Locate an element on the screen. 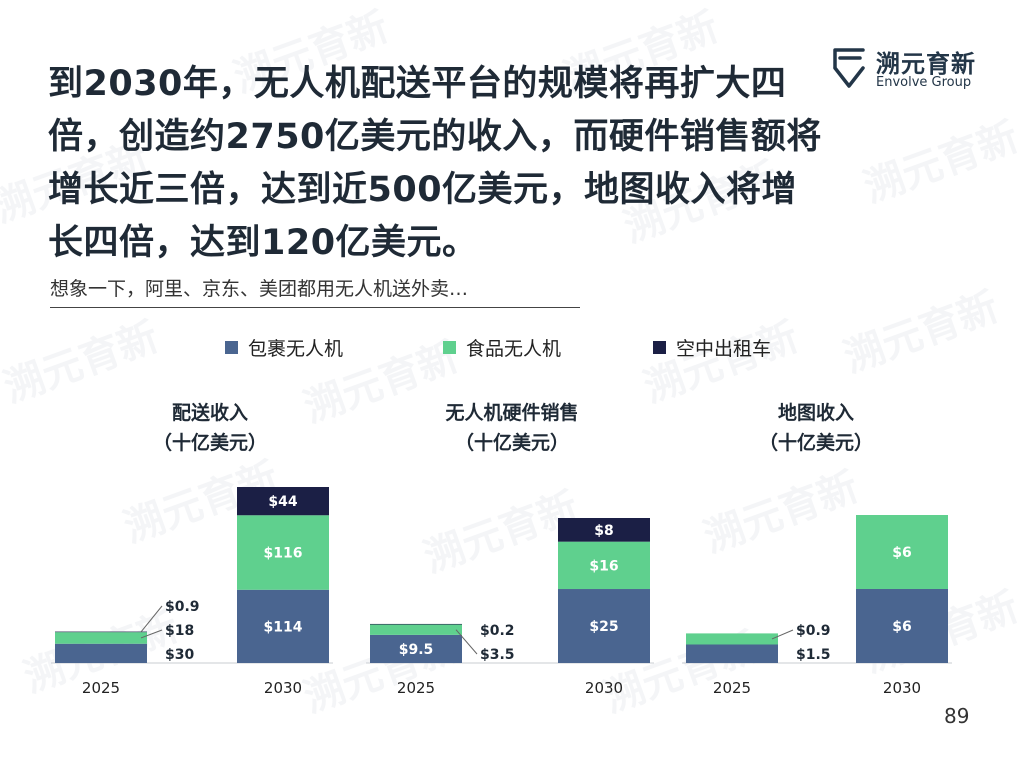 Image resolution: width=1024 pixels, height=768 pixels. bar-segment-hardware-2025-包裹无人机 is located at coordinates (416, 648).